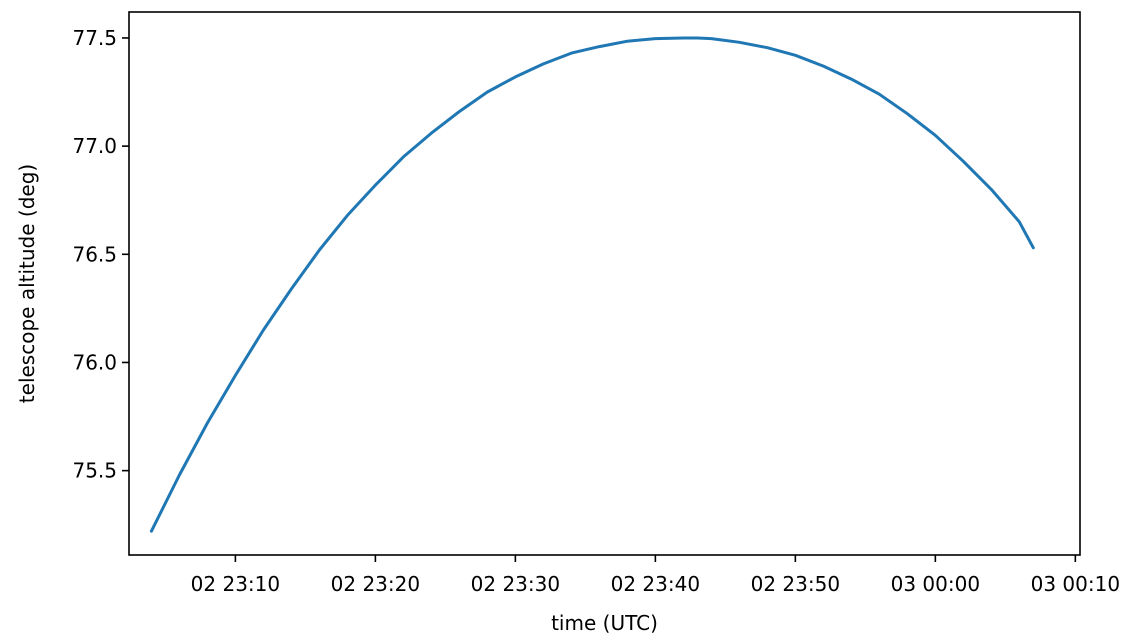 The height and width of the screenshot is (639, 1139). I want to click on y-tick-label: 77.0, so click(94, 146).